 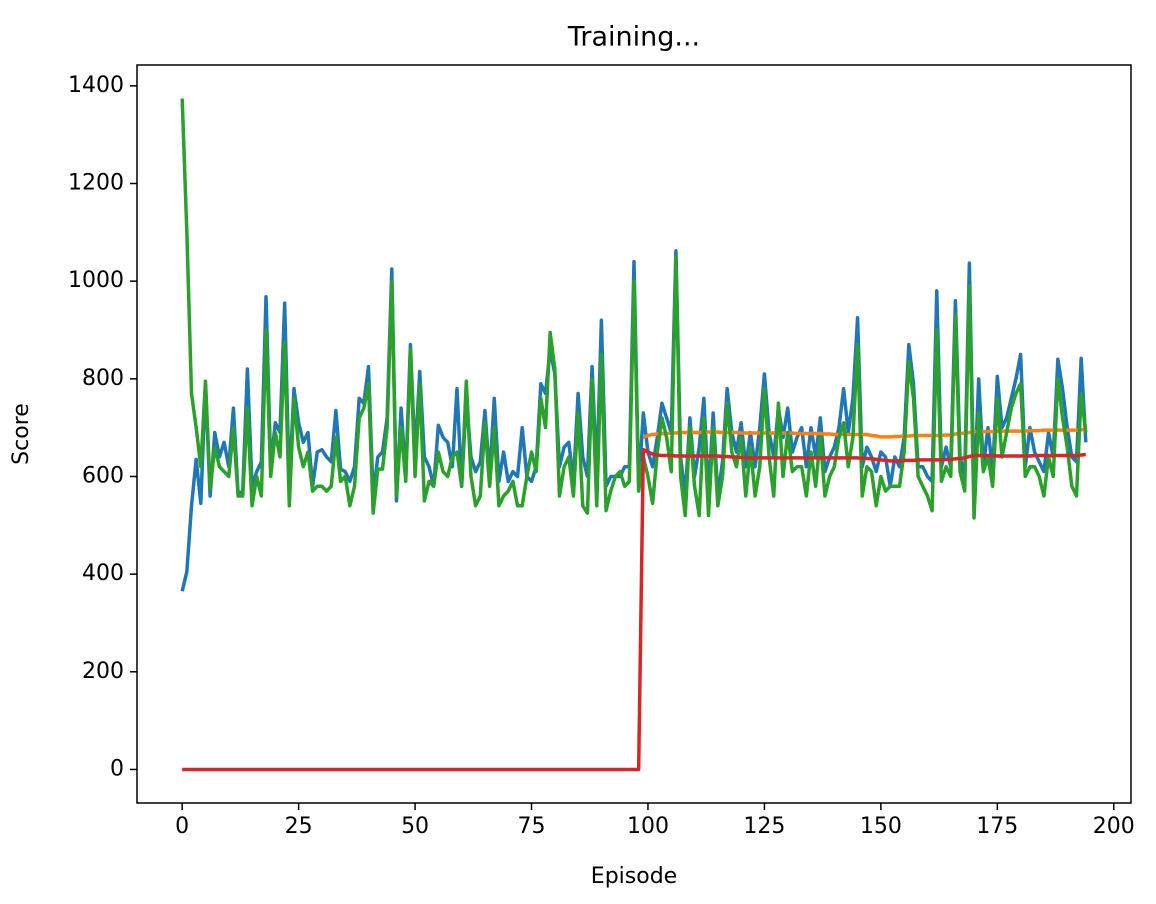 What do you see at coordinates (634, 876) in the screenshot?
I see `x-axis-label: Episode` at bounding box center [634, 876].